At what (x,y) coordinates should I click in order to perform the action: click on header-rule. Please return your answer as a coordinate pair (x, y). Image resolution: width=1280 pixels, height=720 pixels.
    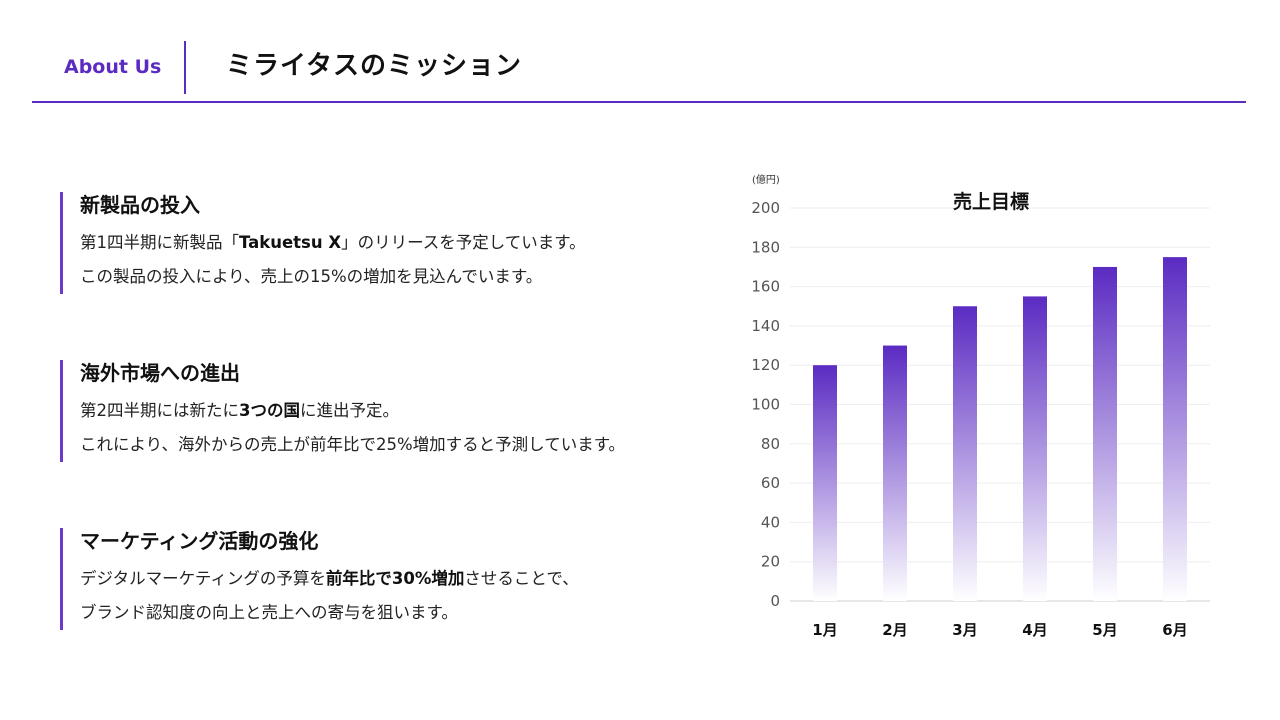
    Looking at the image, I should click on (639, 102).